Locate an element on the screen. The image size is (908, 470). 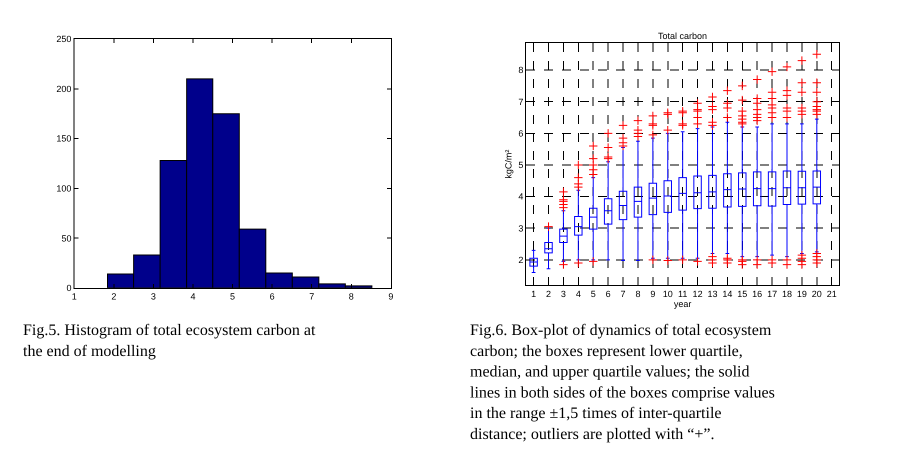
y-tick-label: 150 is located at coordinates (64, 139).